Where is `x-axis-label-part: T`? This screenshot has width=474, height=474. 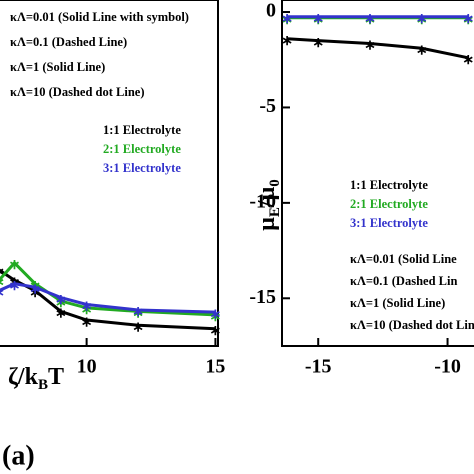 x-axis-label-part: T is located at coordinates (56, 377).